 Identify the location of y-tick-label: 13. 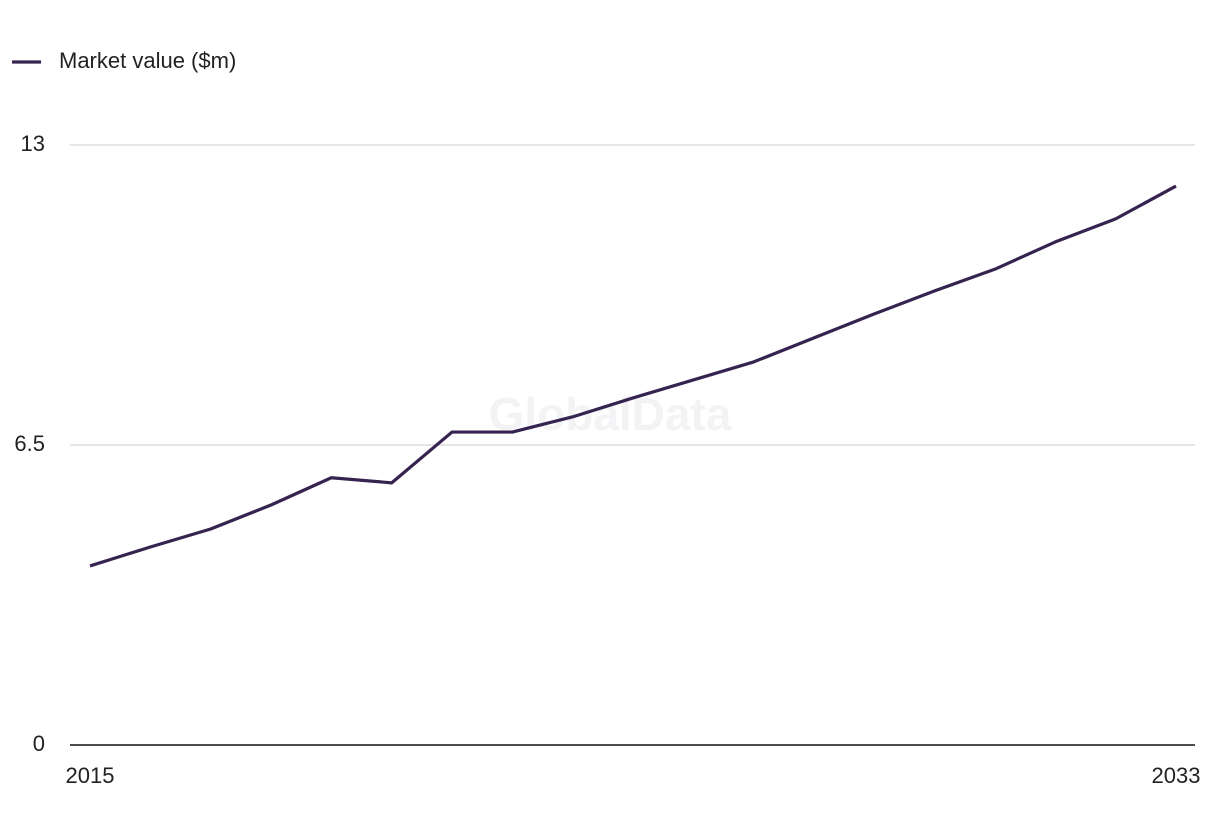
(33, 143).